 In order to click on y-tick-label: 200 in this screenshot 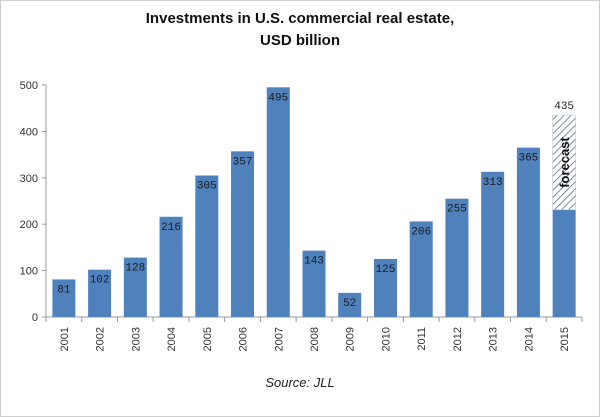, I will do `click(29, 225)`.